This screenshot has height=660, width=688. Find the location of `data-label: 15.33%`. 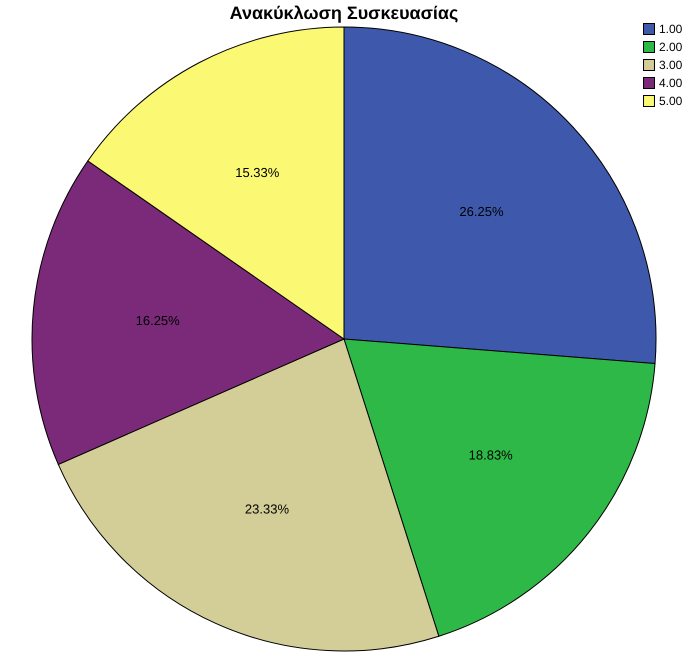

data-label: 15.33% is located at coordinates (257, 172).